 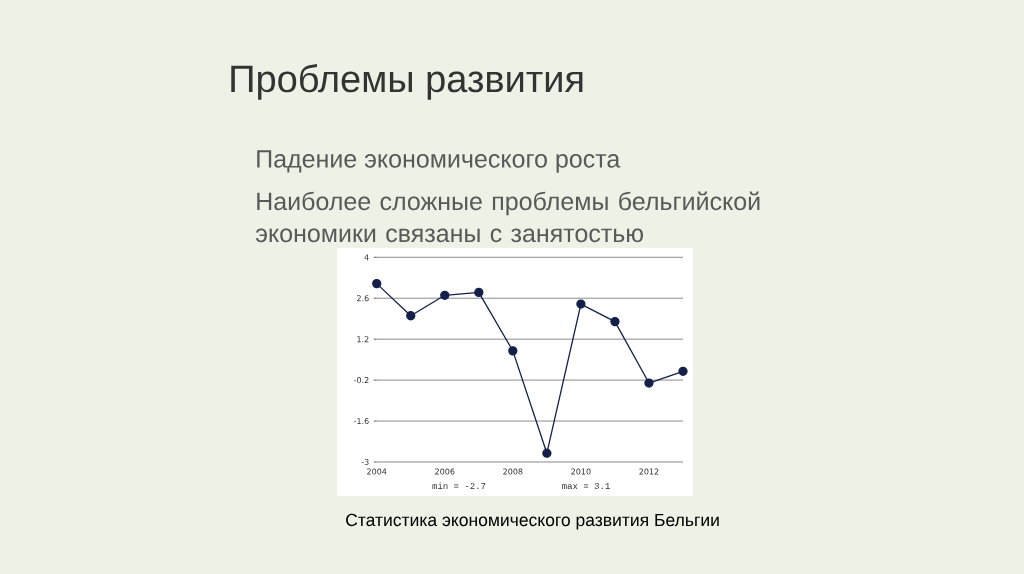 I want to click on y-tick-label: -3, so click(x=365, y=462).